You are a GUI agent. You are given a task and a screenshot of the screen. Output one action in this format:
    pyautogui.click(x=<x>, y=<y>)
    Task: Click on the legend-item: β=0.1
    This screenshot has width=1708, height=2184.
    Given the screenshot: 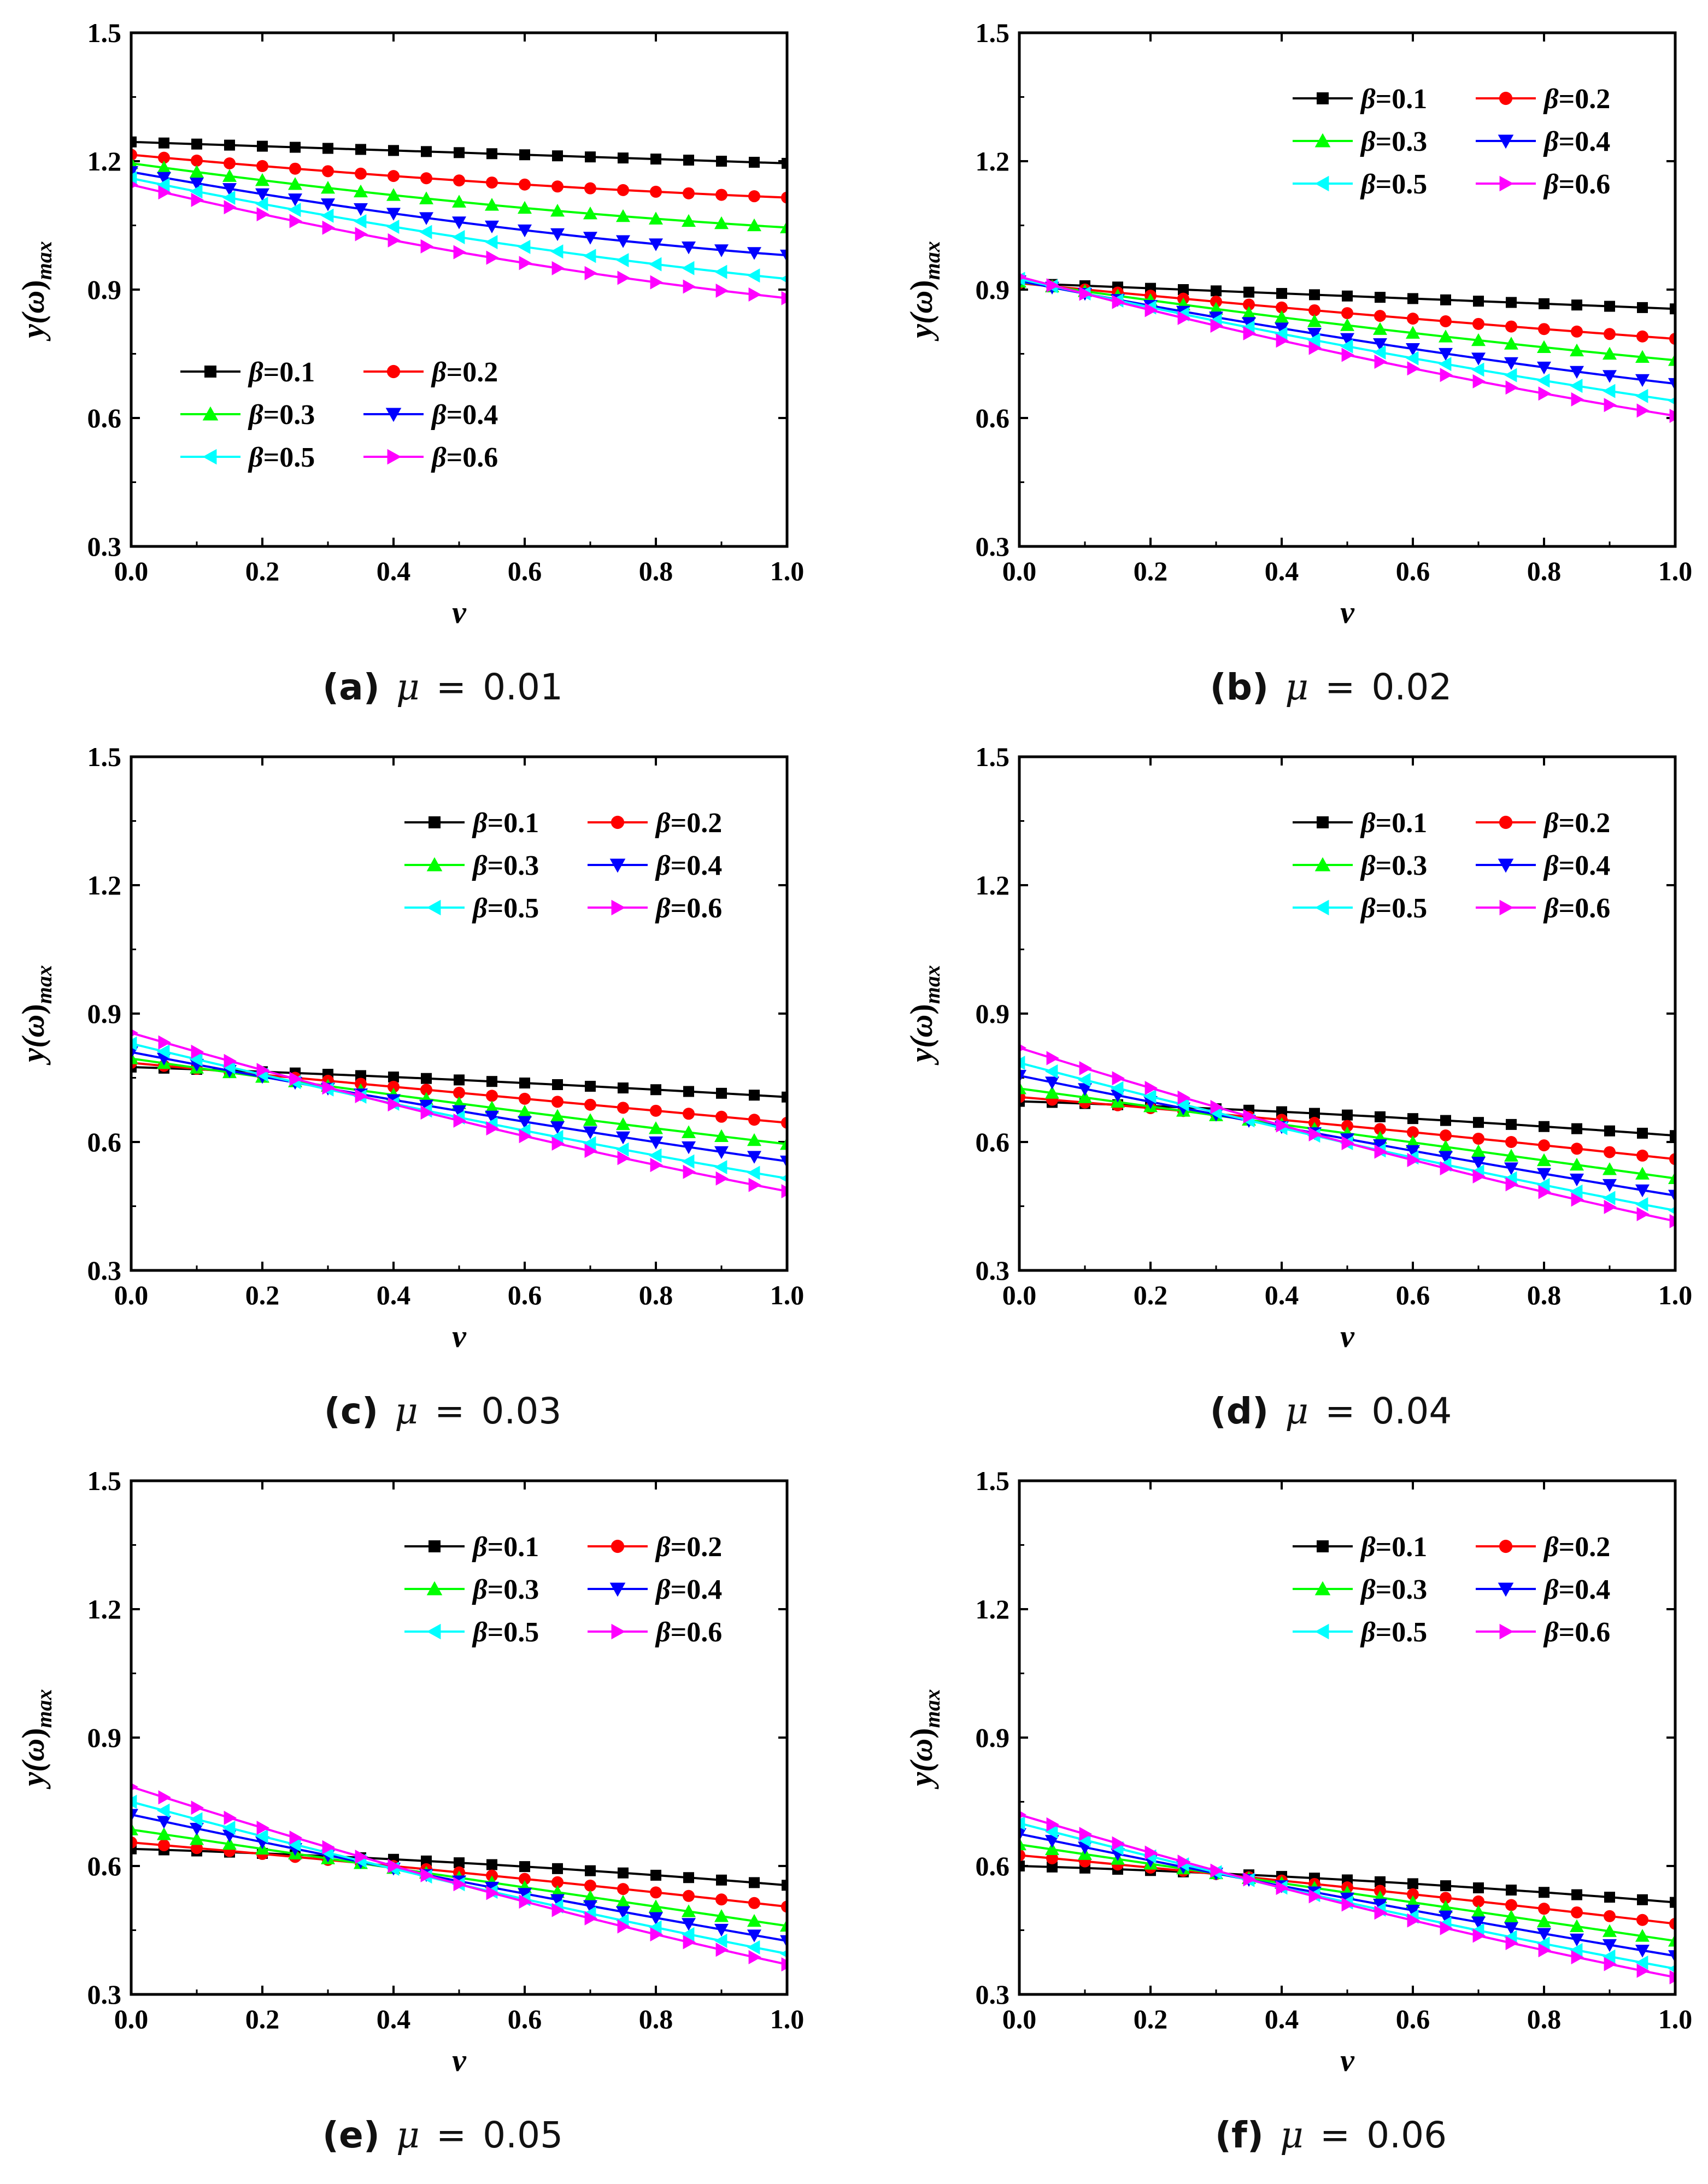 What is the action you would take?
    pyautogui.click(x=1360, y=1547)
    